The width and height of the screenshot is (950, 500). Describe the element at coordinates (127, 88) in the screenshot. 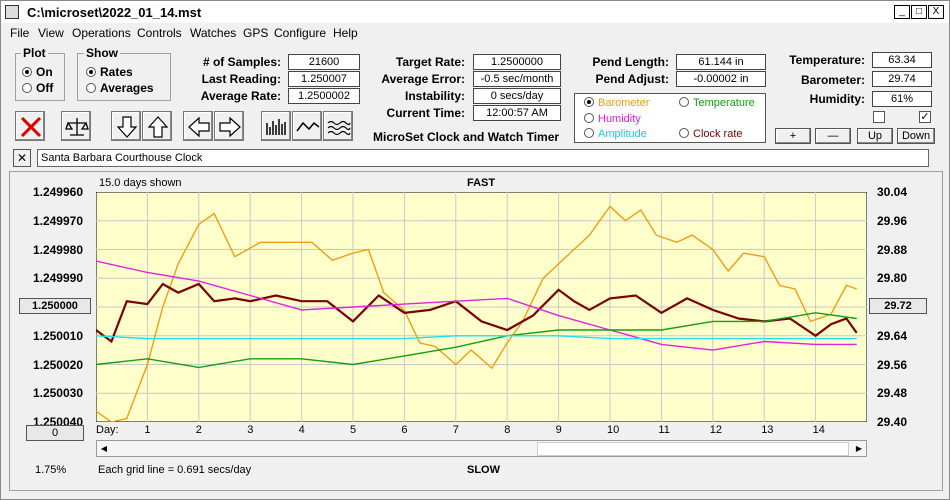

I see `show-averages-label: Averages` at that location.